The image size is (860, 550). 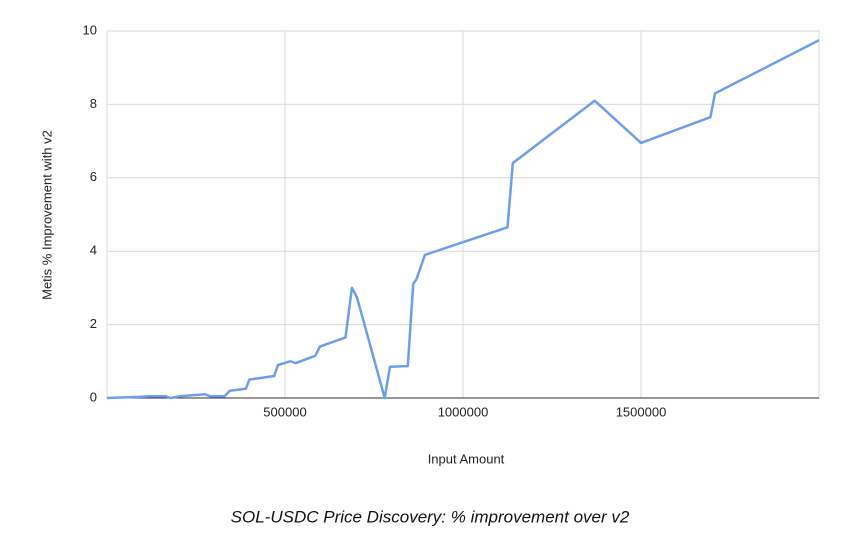 What do you see at coordinates (93, 250) in the screenshot?
I see `y-tick-label: 4` at bounding box center [93, 250].